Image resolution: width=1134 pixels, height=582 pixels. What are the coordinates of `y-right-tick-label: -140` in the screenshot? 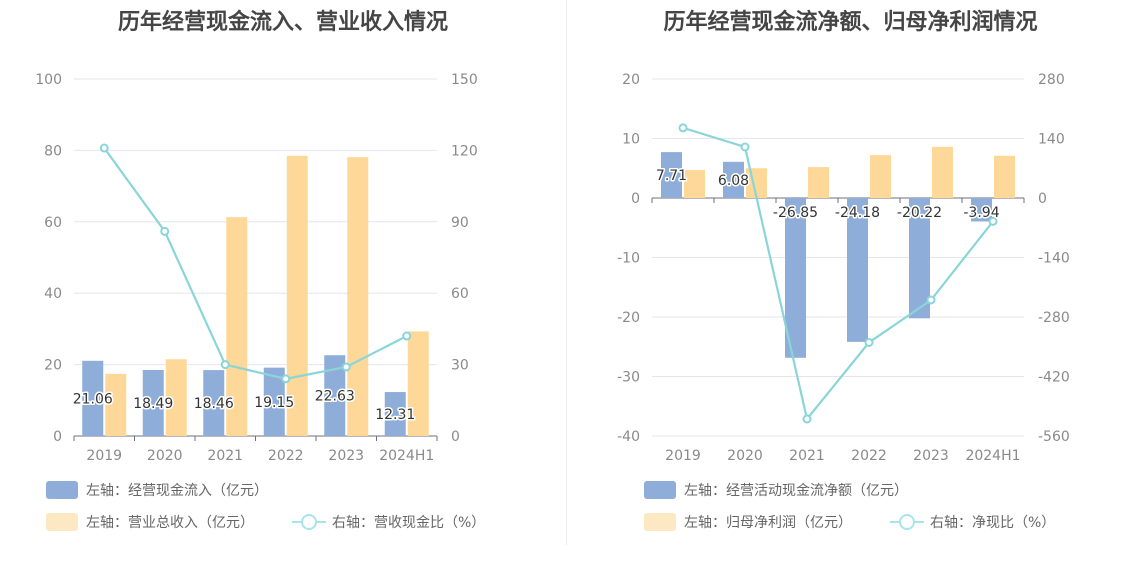 It's located at (1054, 259).